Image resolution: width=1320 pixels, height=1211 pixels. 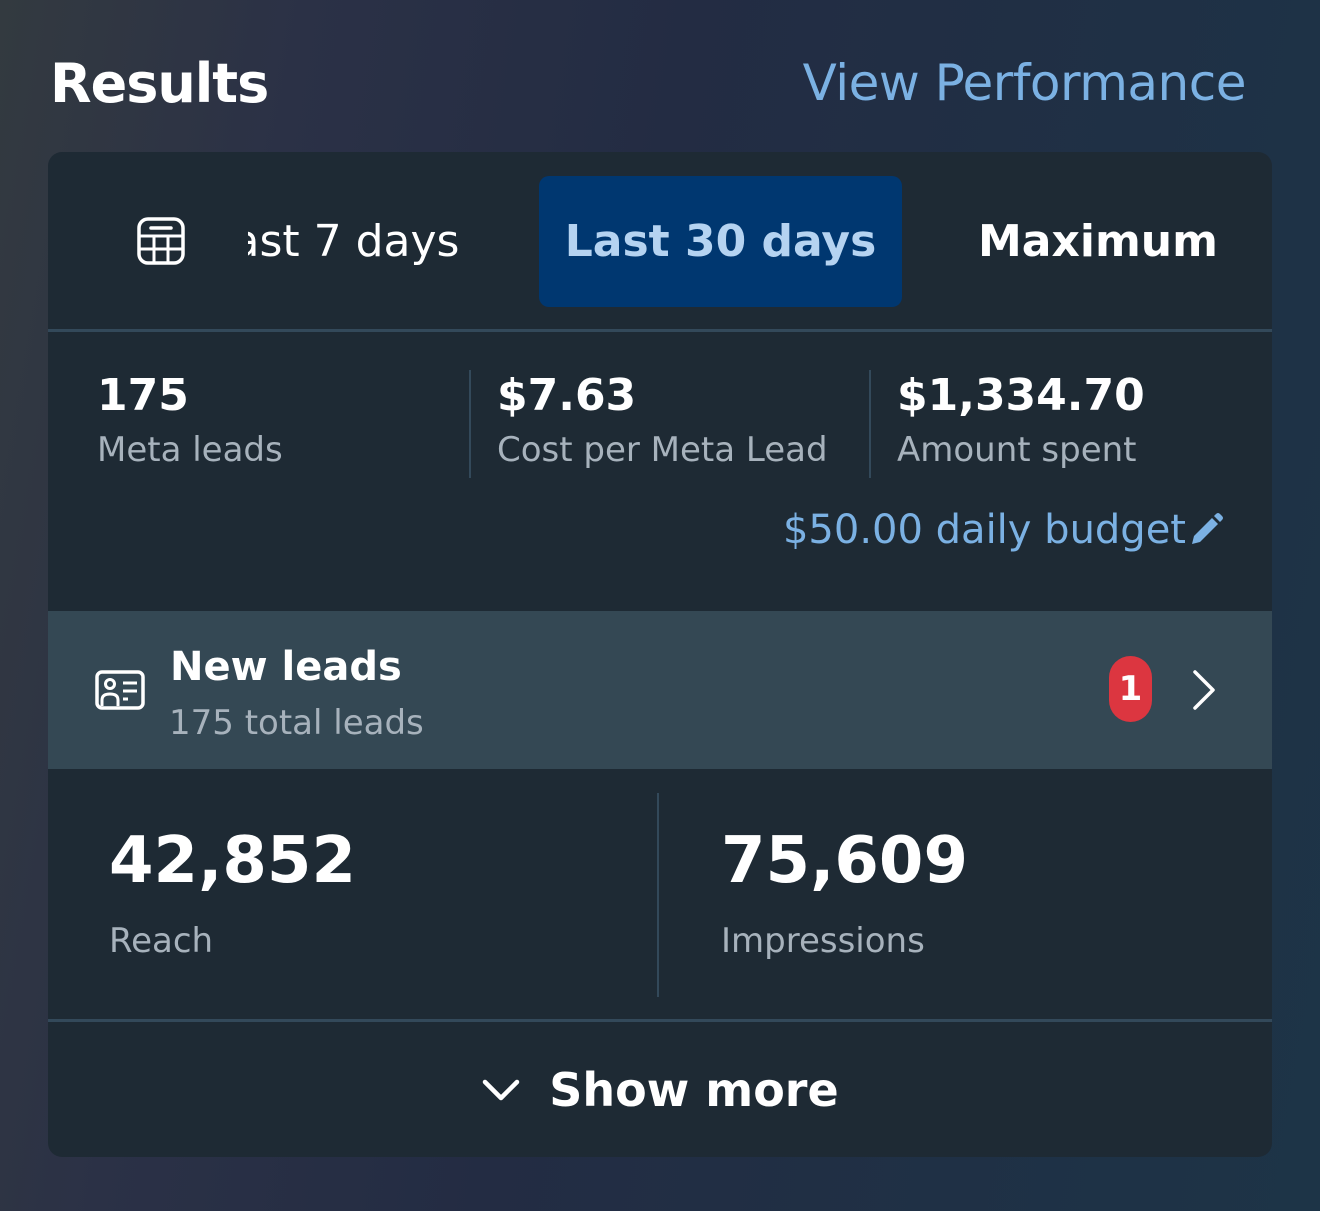 I want to click on metric-reach: 42,852 Reach, so click(x=232, y=893).